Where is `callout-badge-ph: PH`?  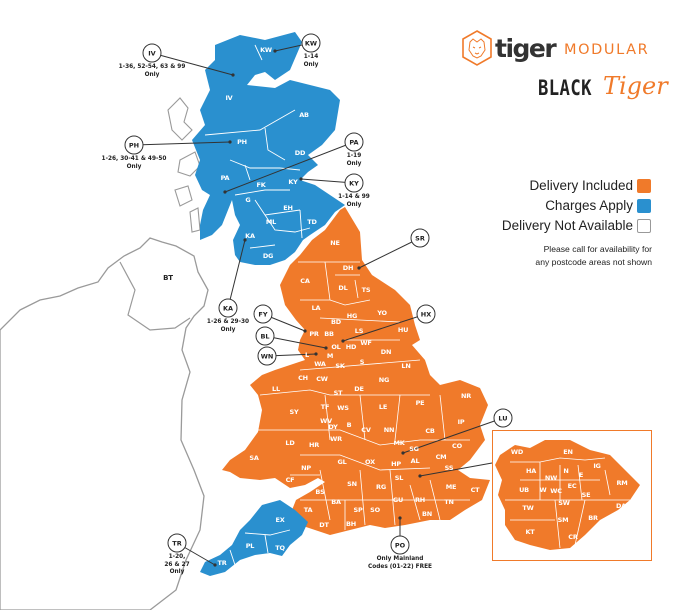 callout-badge-ph: PH is located at coordinates (134, 145).